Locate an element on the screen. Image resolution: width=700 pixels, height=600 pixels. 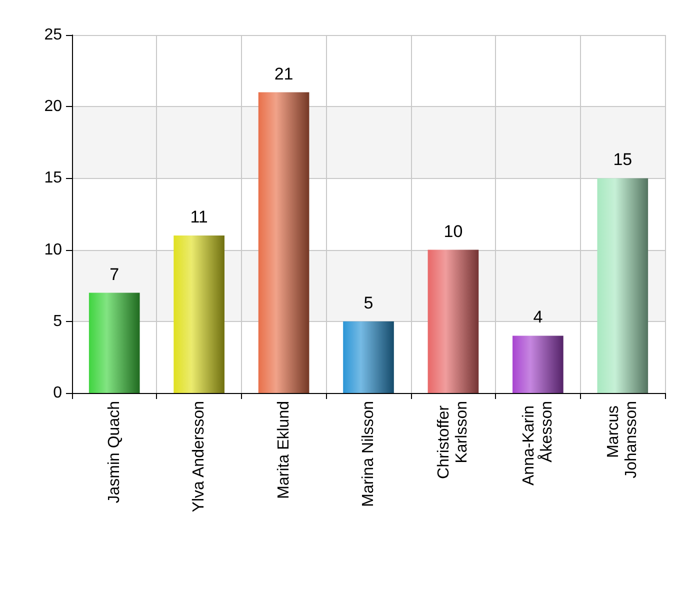
data-label: 21 is located at coordinates (284, 74).